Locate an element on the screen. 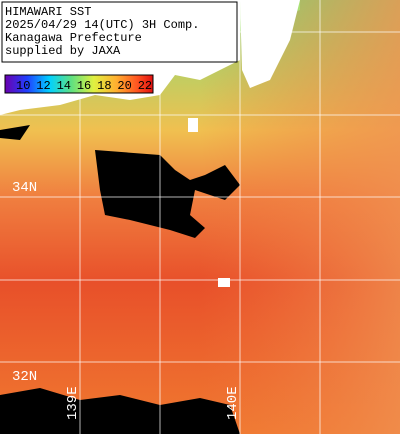 Image resolution: width=400 pixels, height=434 pixels. lat-label: 32N is located at coordinates (24, 377).